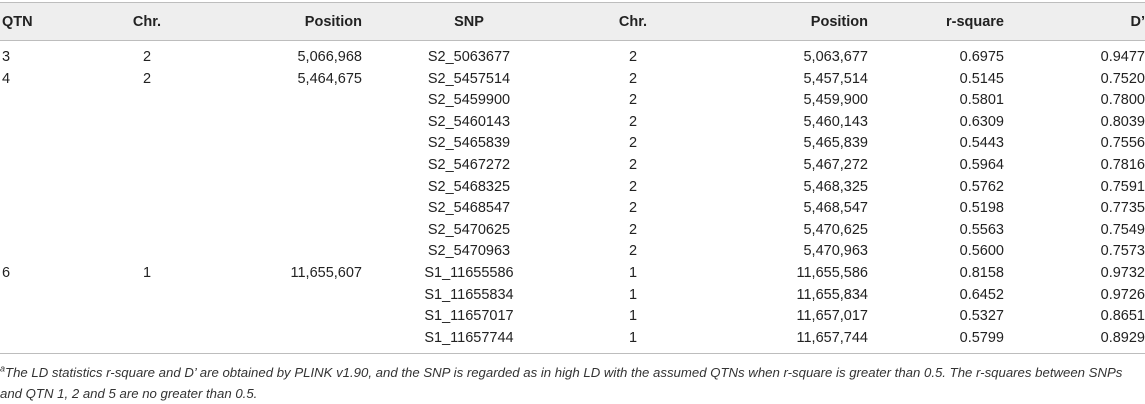 The height and width of the screenshot is (404, 1145). What do you see at coordinates (469, 100) in the screenshot?
I see `cell-snp: S2_5459900` at bounding box center [469, 100].